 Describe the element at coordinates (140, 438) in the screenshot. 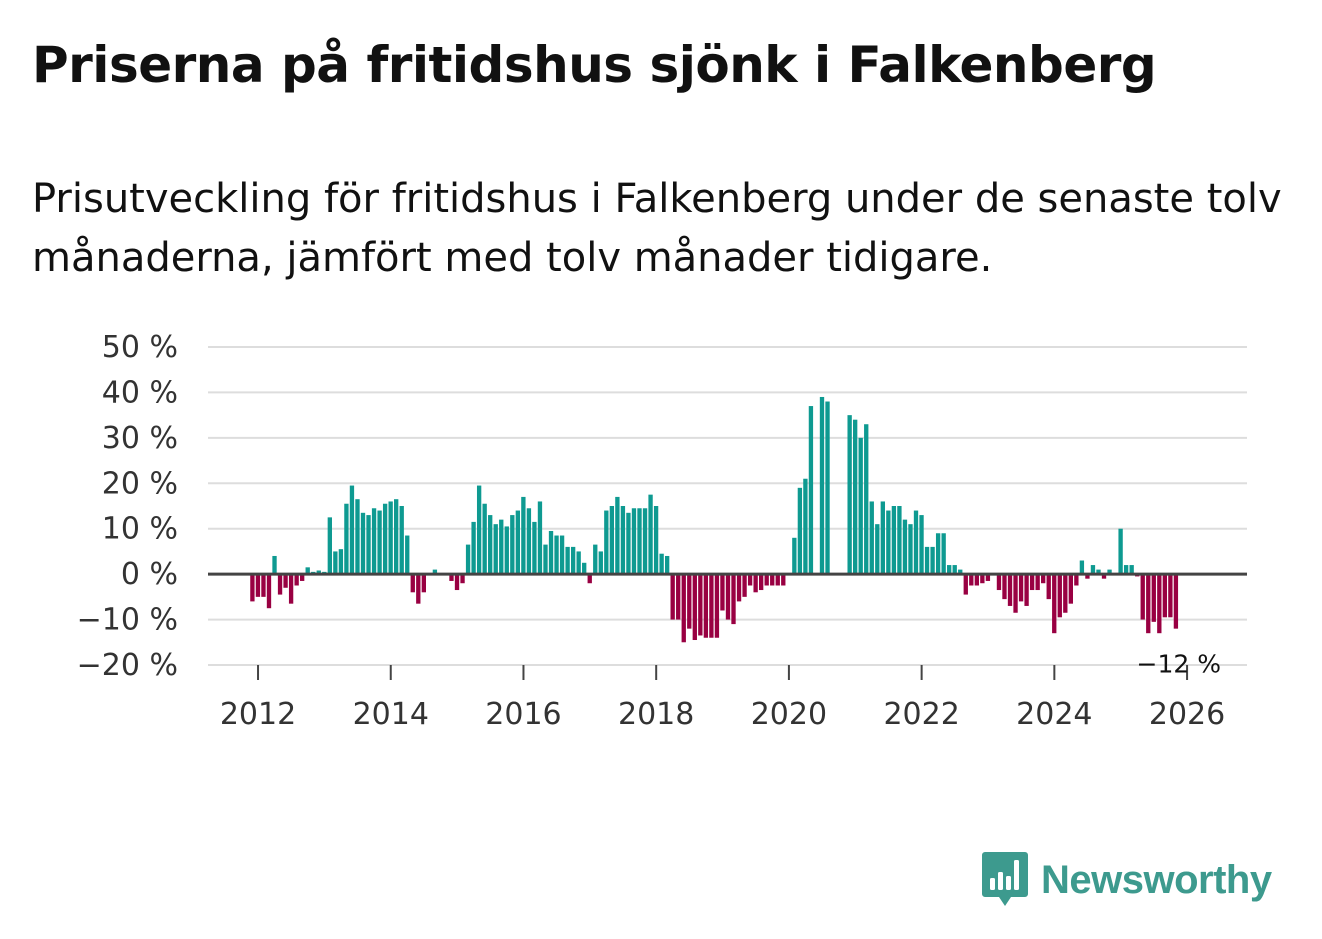

I see `y-tick-label: 30 %` at that location.